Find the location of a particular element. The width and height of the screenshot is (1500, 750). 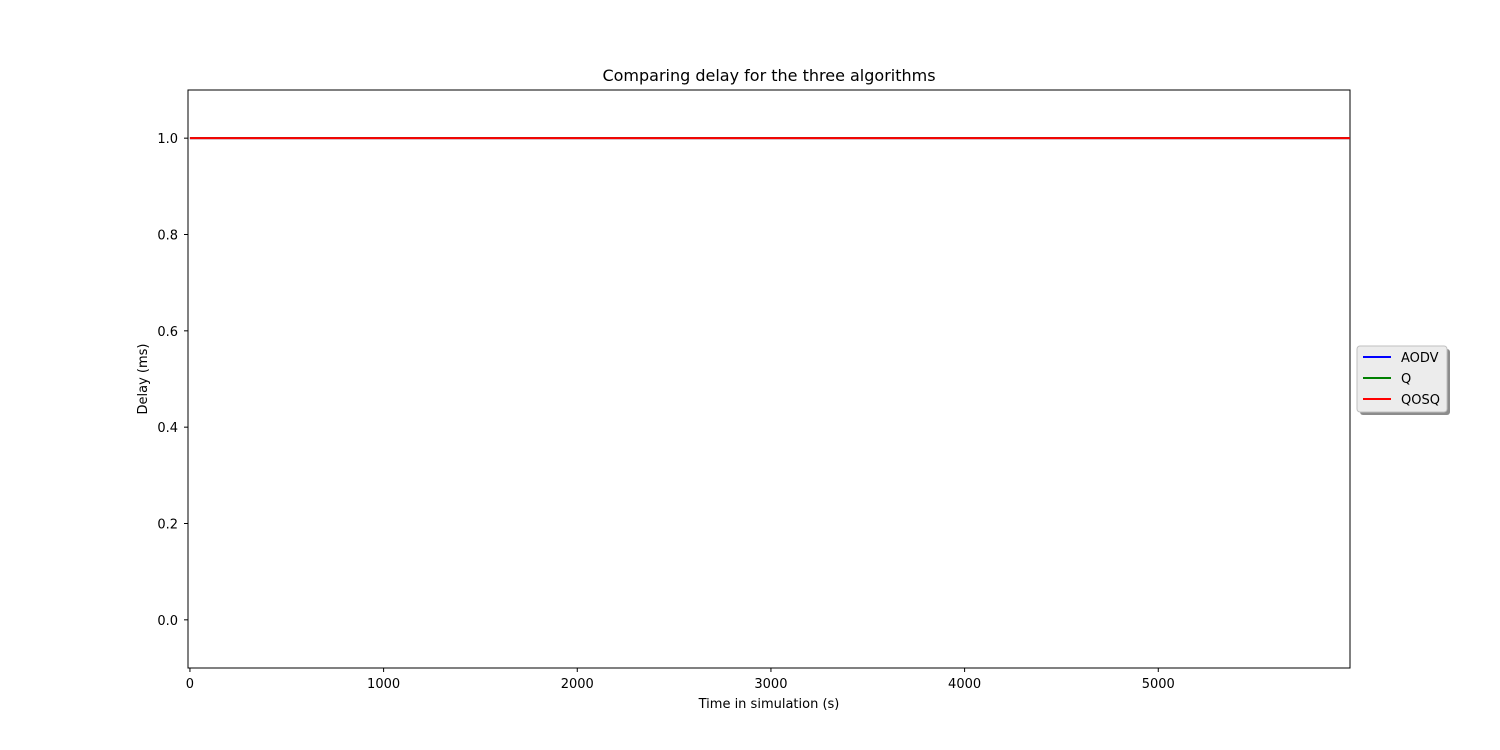

legend: AODV Q QOSQ is located at coordinates (1403, 380).